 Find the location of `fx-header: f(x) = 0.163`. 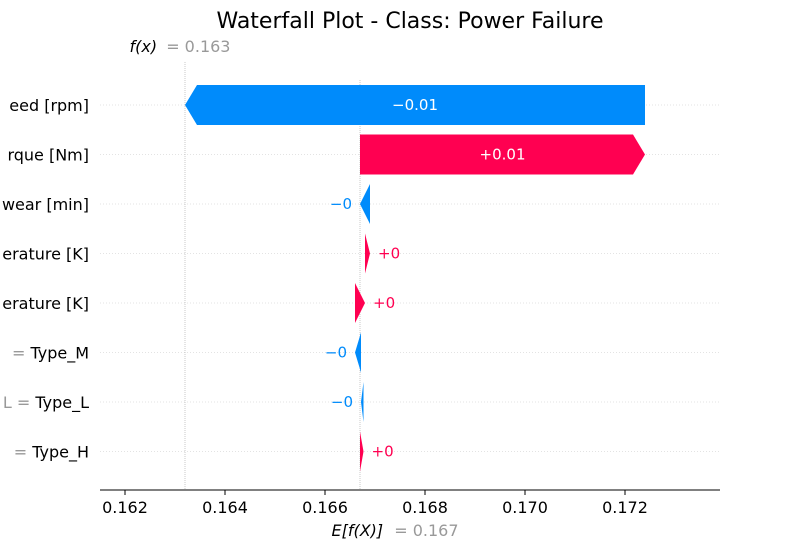

fx-header: f(x) = 0.163 is located at coordinates (180, 46).